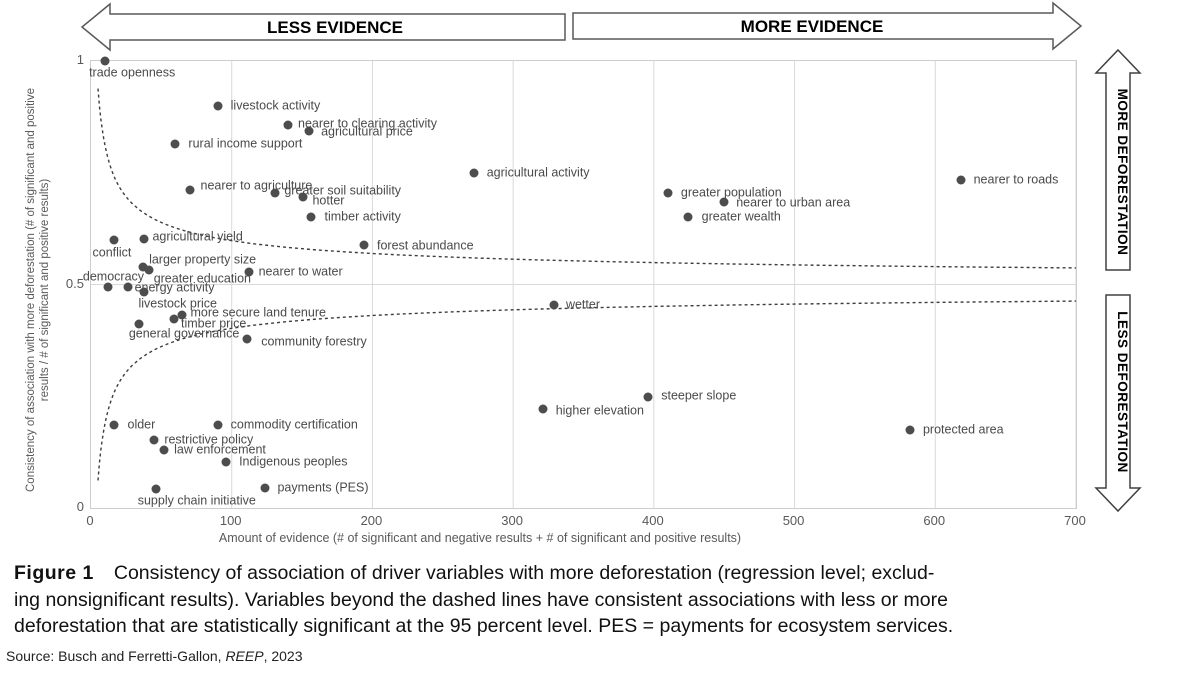  What do you see at coordinates (812, 26) in the screenshot?
I see `more-evidence-label: MORE EVIDENCE` at bounding box center [812, 26].